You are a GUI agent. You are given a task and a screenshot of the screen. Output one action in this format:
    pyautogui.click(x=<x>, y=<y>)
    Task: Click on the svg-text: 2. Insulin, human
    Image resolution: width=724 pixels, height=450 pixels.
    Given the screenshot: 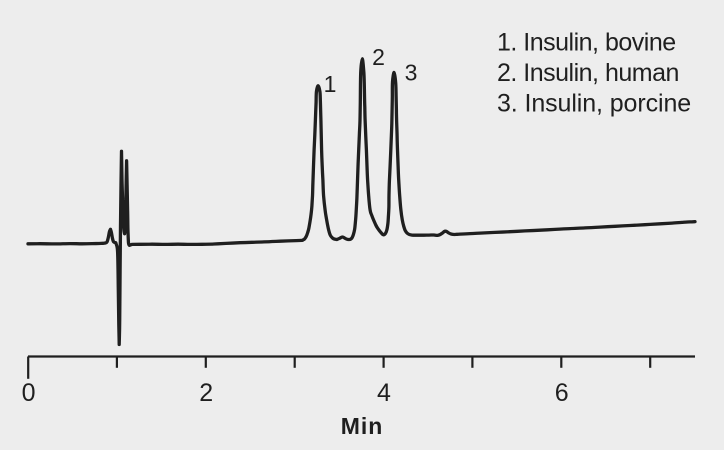 What is the action you would take?
    pyautogui.click(x=588, y=73)
    